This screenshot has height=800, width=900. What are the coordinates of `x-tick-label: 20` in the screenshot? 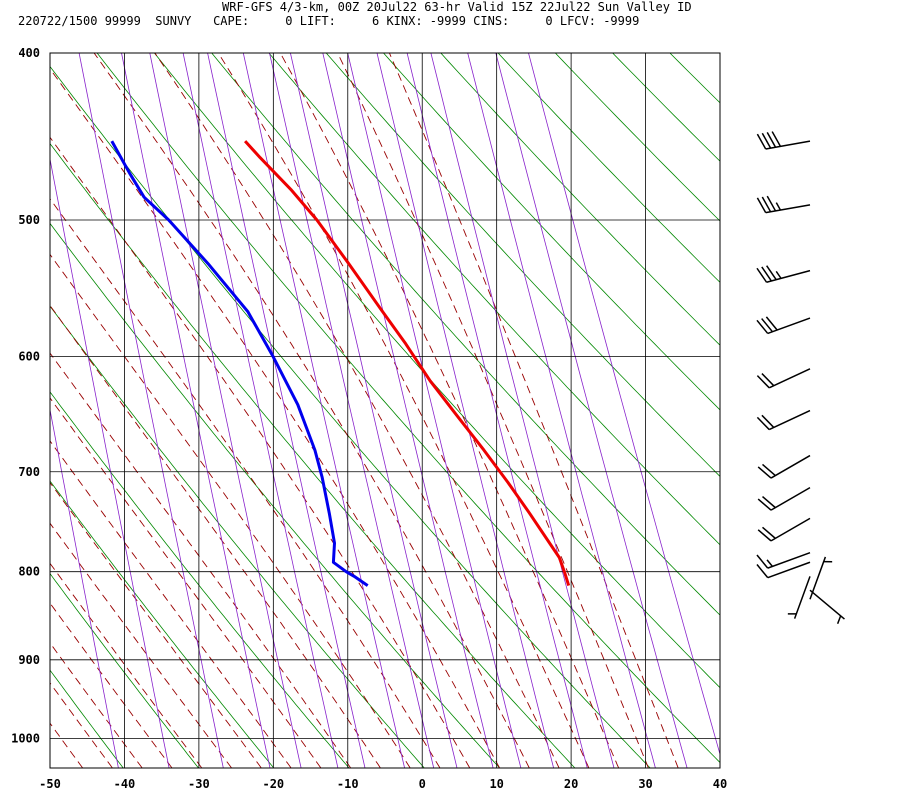 It's located at (571, 784).